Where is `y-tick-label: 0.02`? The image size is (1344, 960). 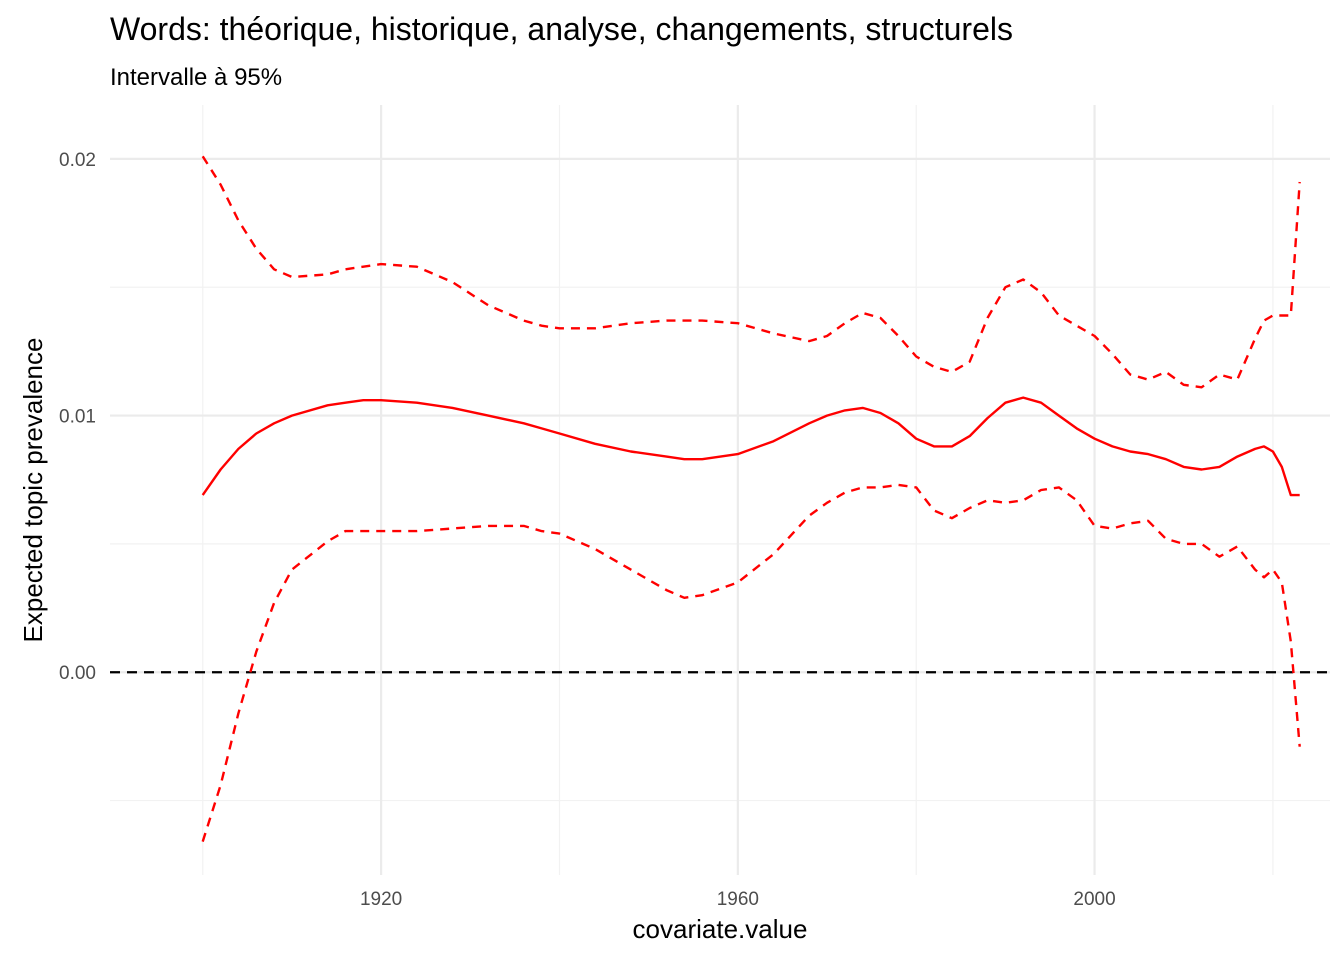 y-tick-label: 0.02 is located at coordinates (77, 160).